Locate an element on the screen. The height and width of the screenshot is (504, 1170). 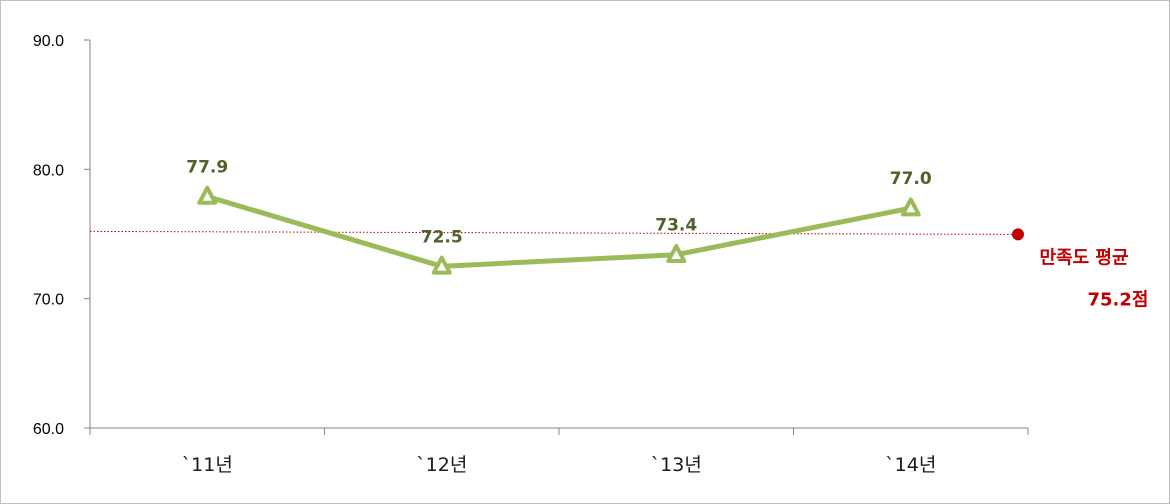
x-category-label: `14년 is located at coordinates (910, 465).